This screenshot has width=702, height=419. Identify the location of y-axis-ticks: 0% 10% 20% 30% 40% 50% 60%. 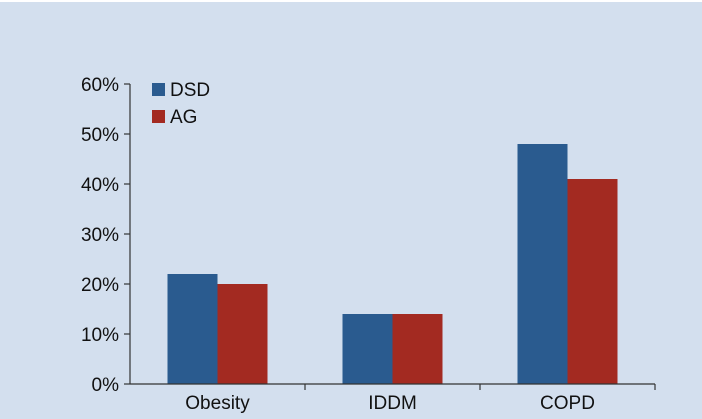
(105, 235).